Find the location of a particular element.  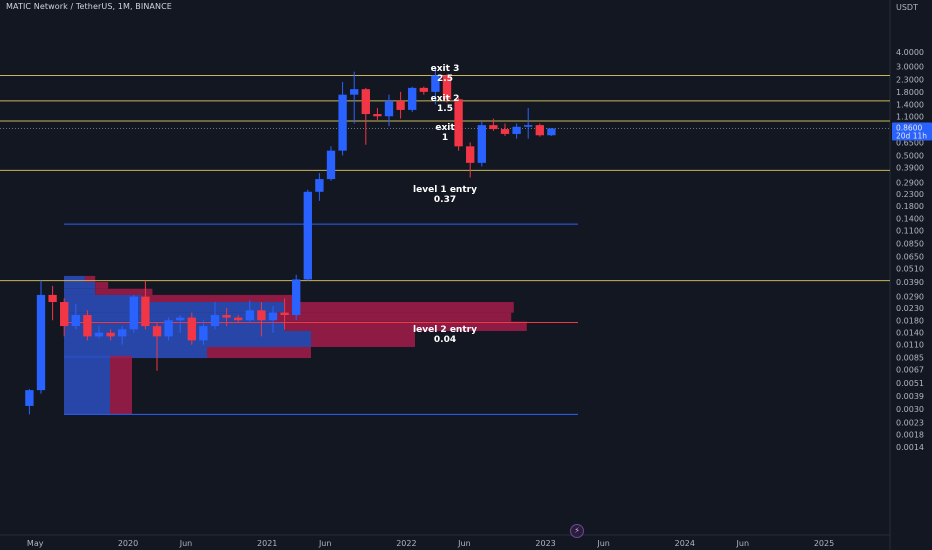

price-tick-label: 0.5000 is located at coordinates (910, 155).